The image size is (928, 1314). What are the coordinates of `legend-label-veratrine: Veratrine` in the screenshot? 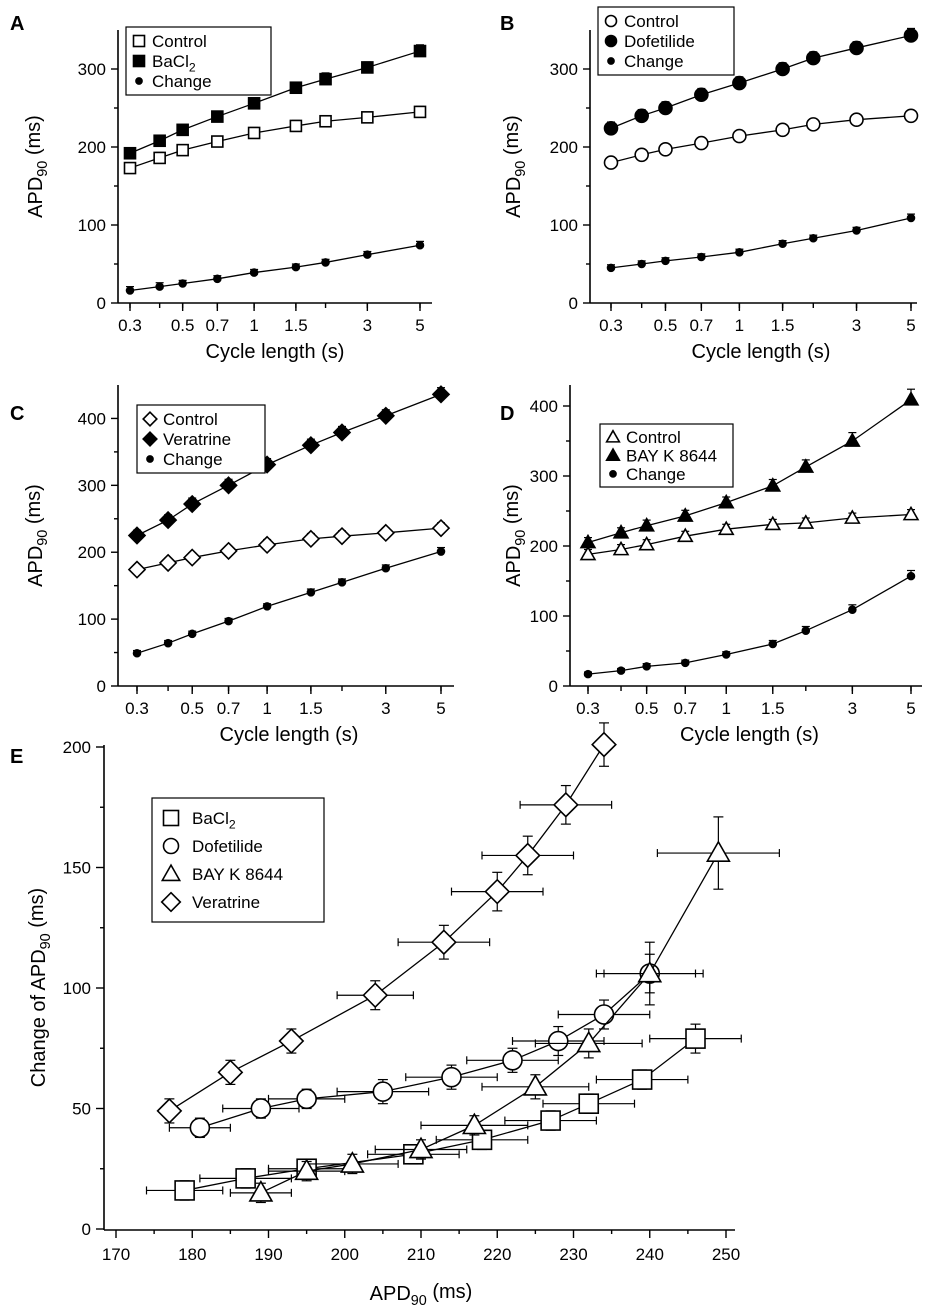 It's located at (197, 439).